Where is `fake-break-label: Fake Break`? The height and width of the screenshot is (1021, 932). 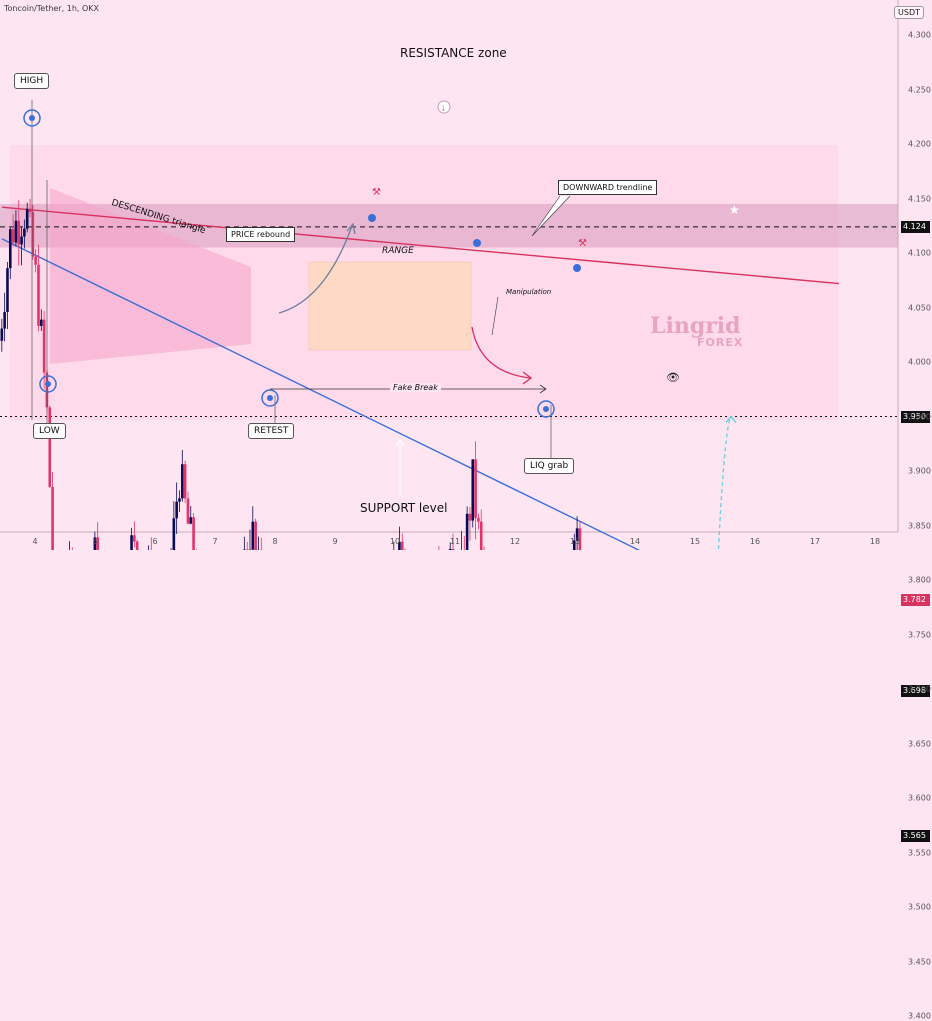
fake-break-label: Fake Break is located at coordinates (415, 387).